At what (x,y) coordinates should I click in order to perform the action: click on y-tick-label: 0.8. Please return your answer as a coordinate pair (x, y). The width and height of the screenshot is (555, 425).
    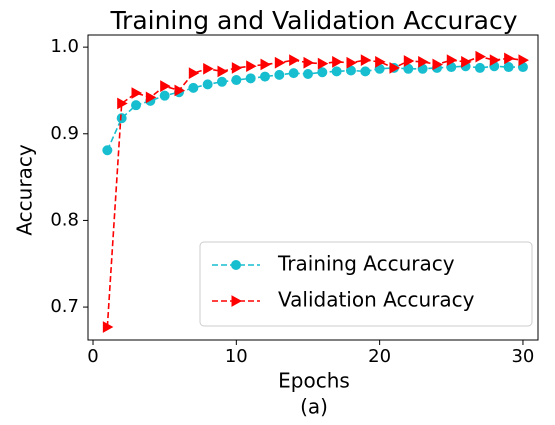
    Looking at the image, I should click on (64, 219).